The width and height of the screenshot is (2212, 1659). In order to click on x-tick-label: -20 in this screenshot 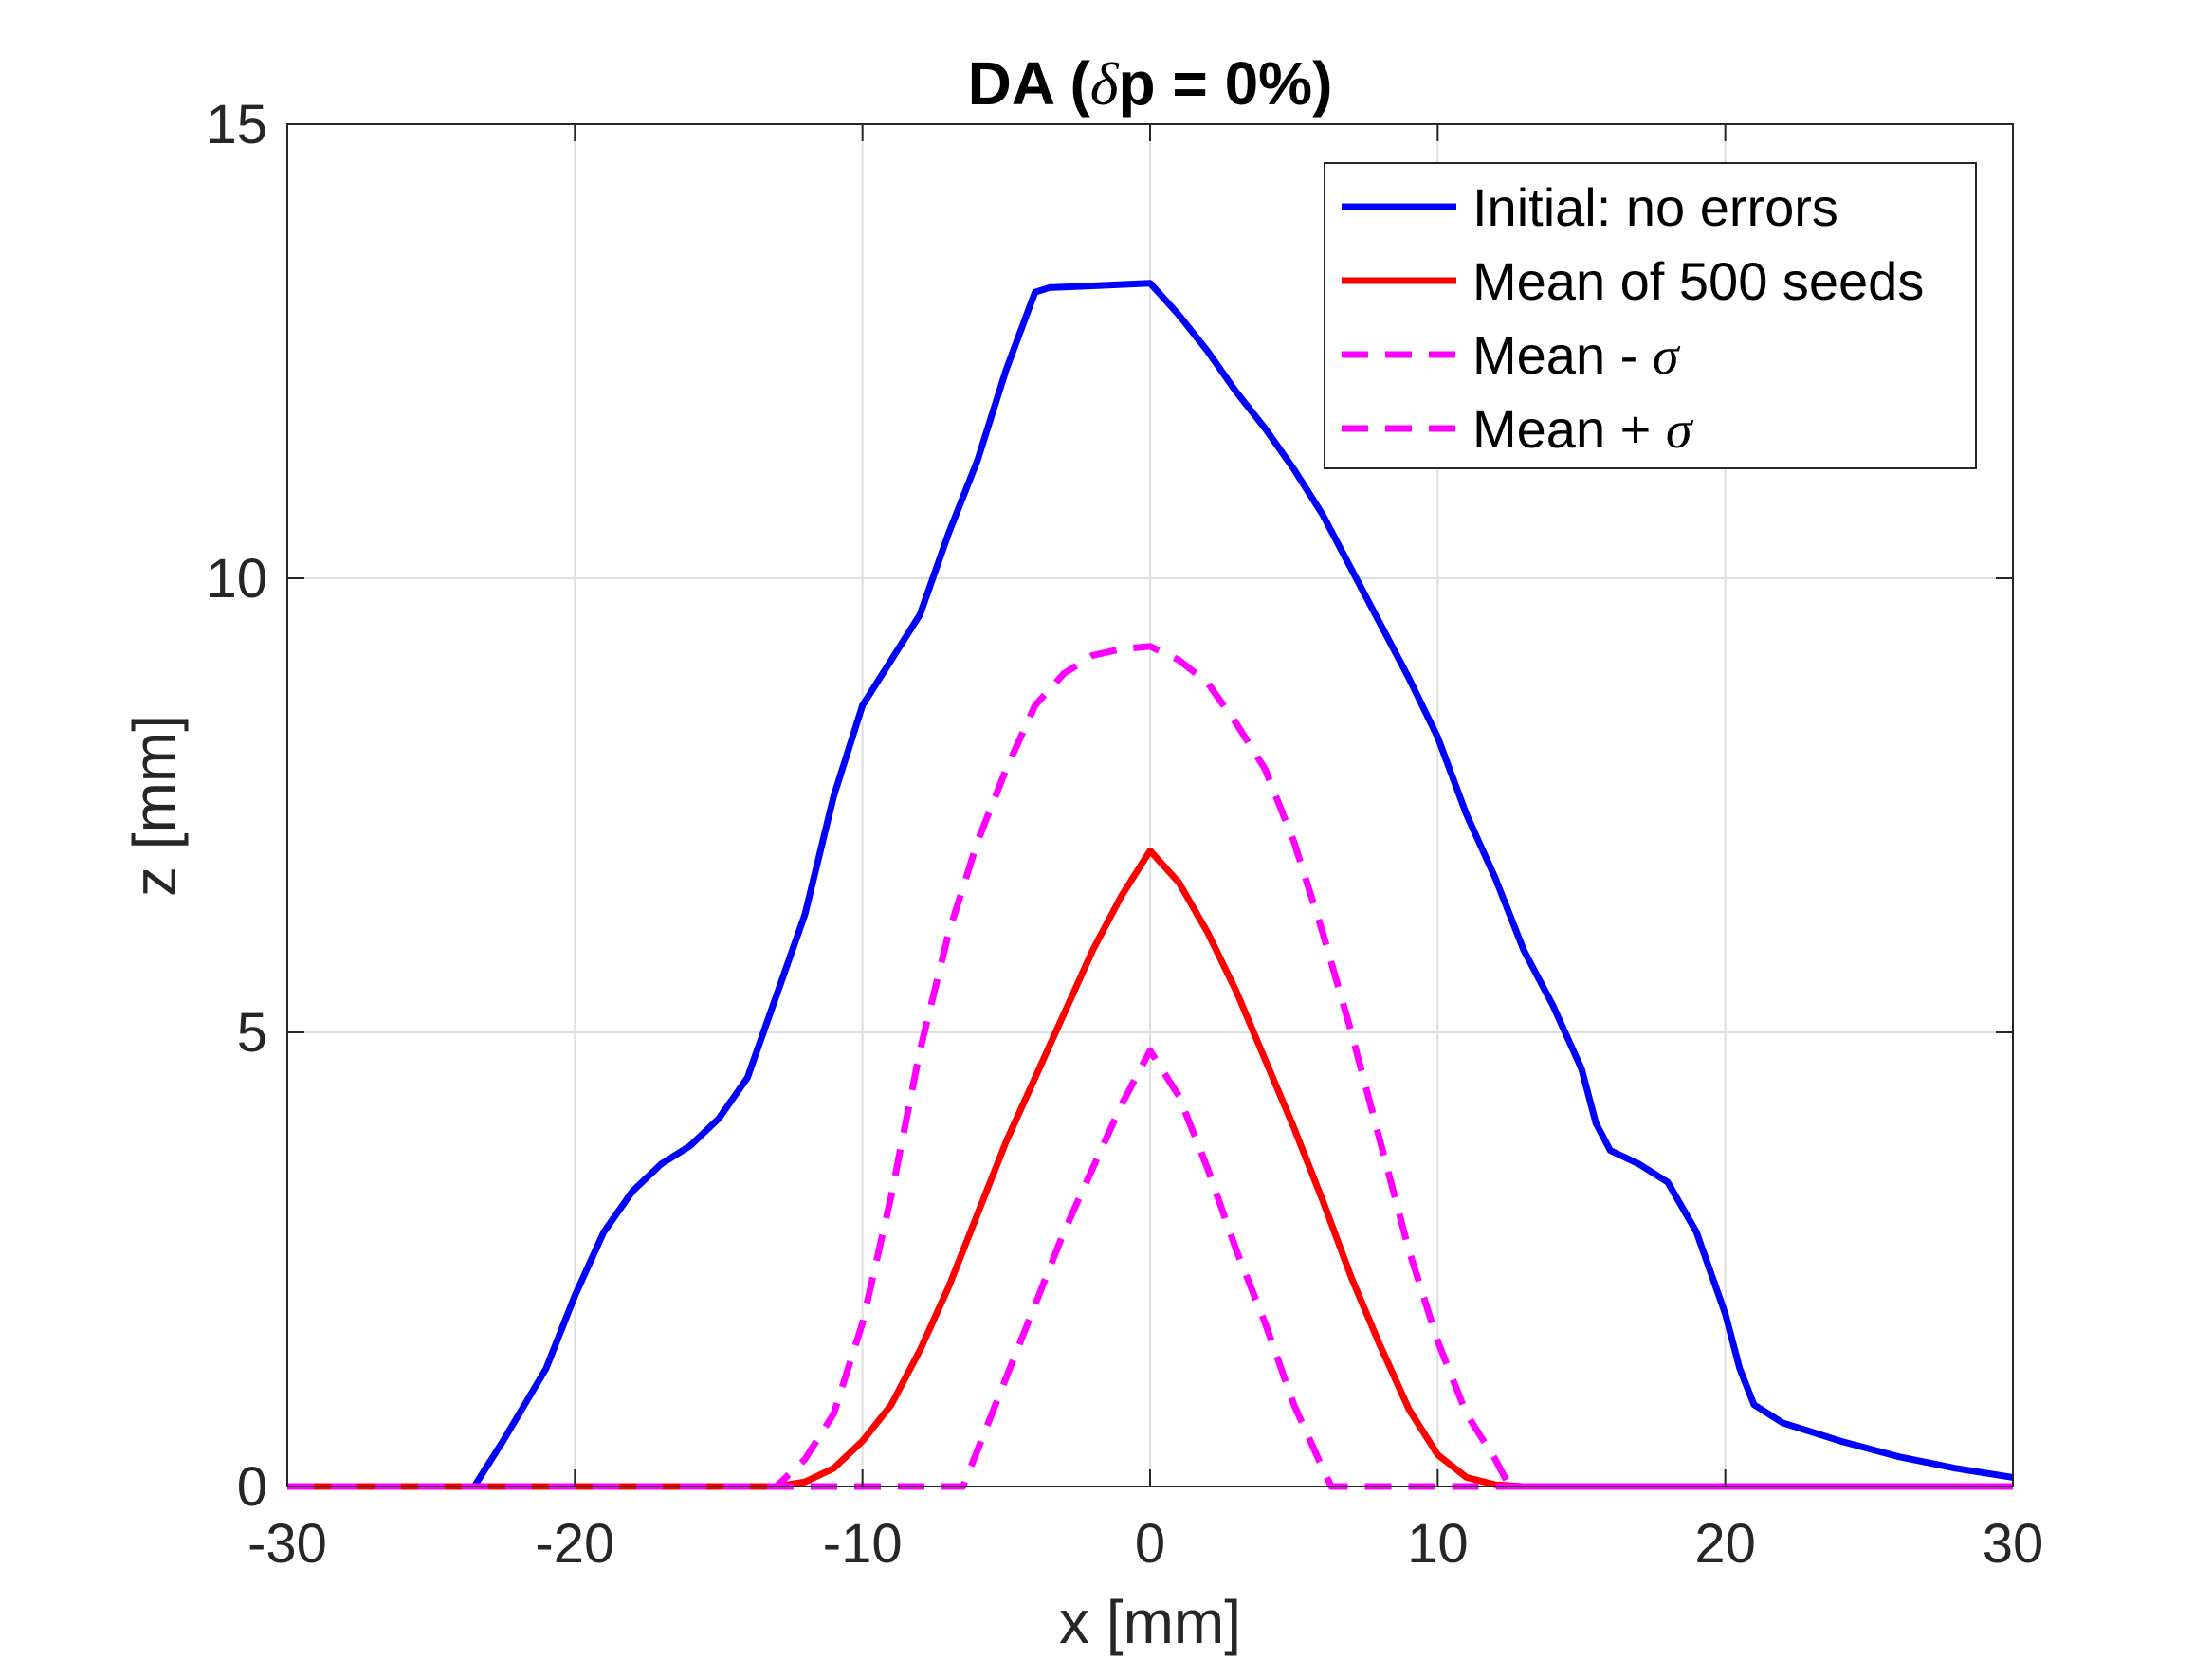, I will do `click(574, 1544)`.